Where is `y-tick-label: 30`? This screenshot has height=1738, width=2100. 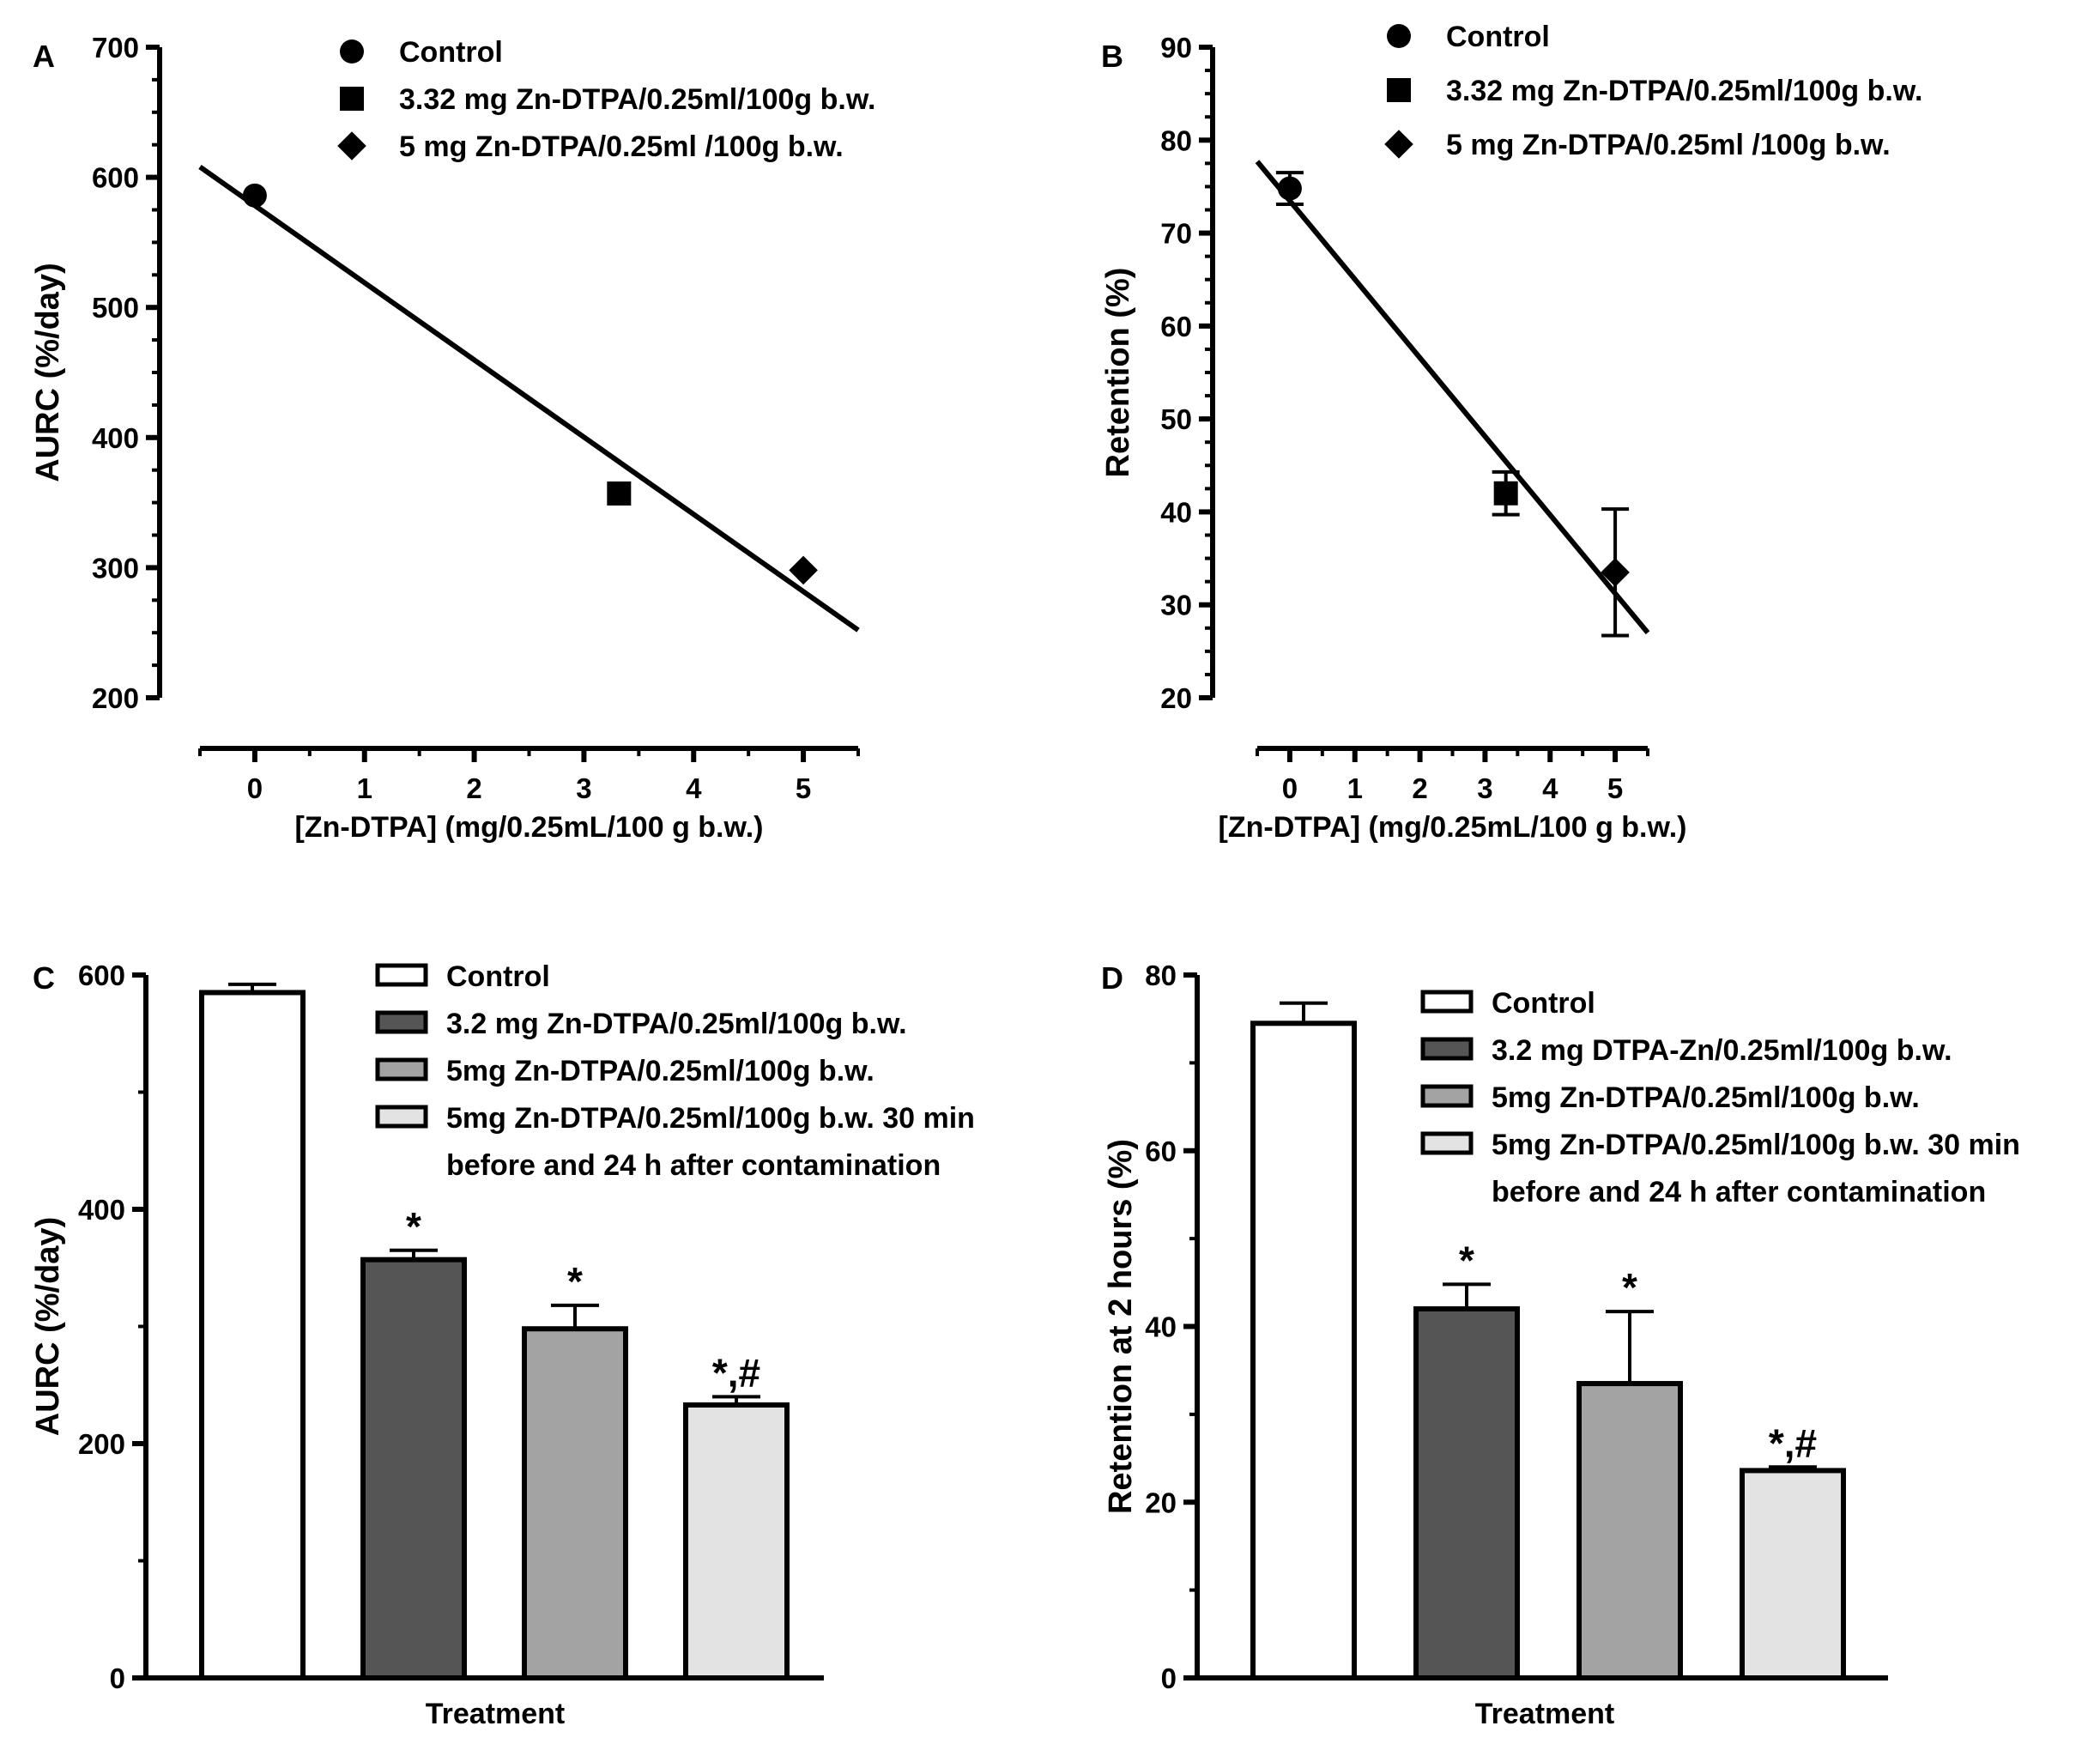
y-tick-label: 30 is located at coordinates (1176, 605).